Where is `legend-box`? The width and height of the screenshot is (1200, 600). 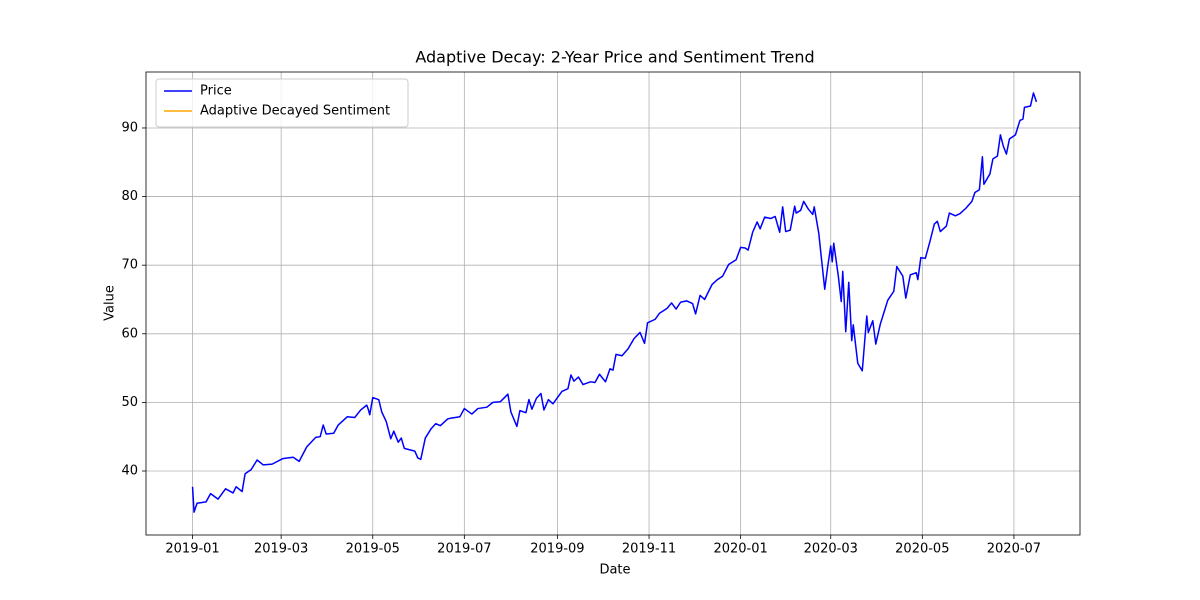
legend-box is located at coordinates (282, 103).